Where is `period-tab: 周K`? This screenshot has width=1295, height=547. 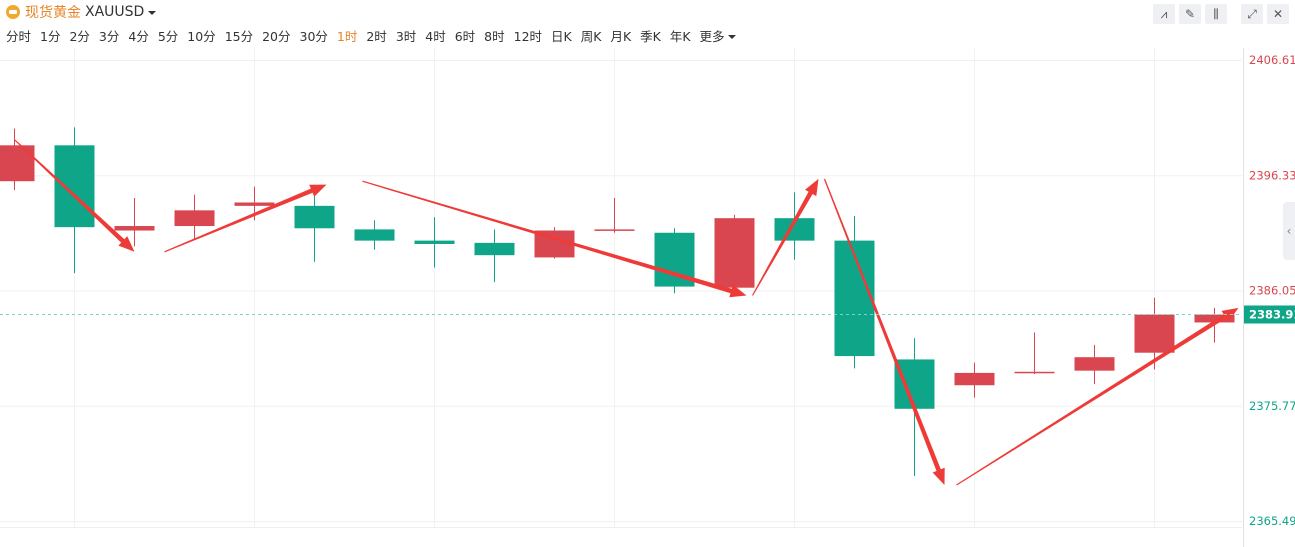 period-tab: 周K is located at coordinates (591, 35).